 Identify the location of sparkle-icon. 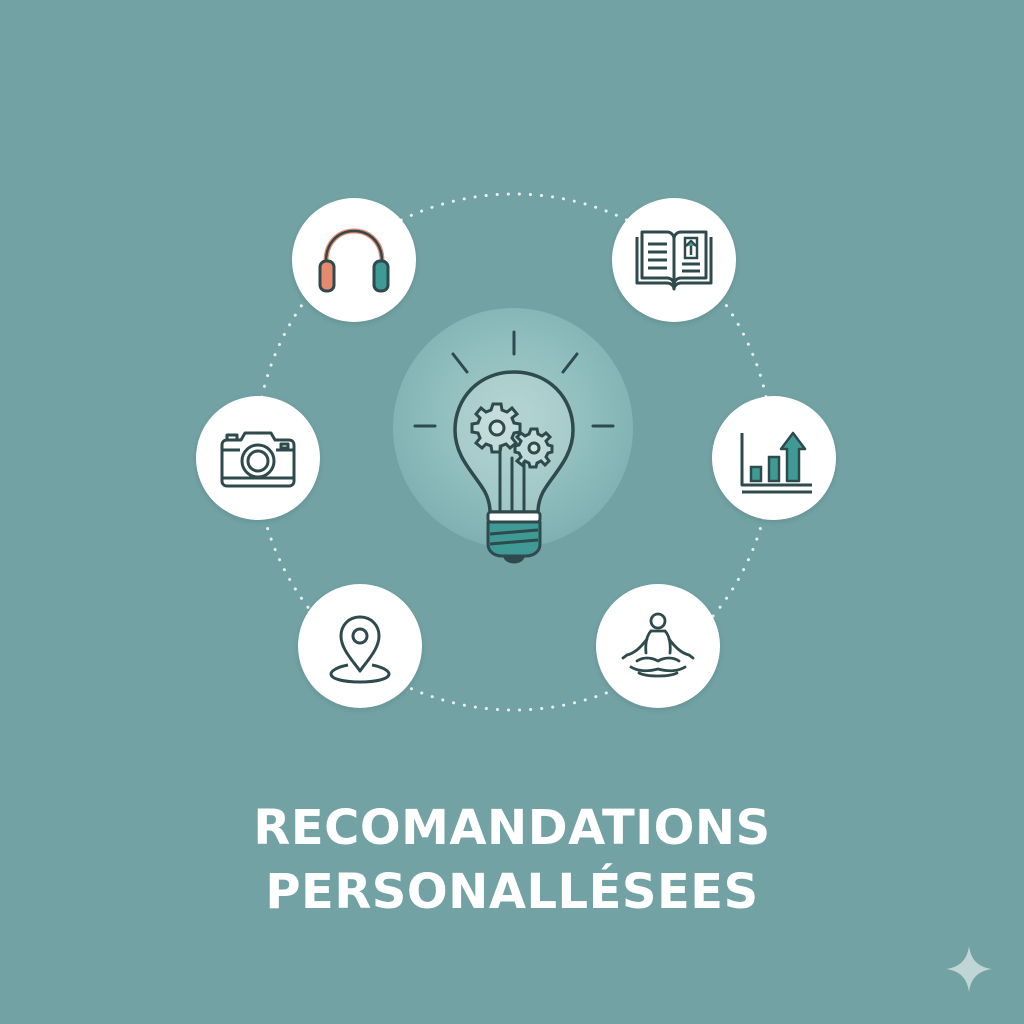
(969, 969).